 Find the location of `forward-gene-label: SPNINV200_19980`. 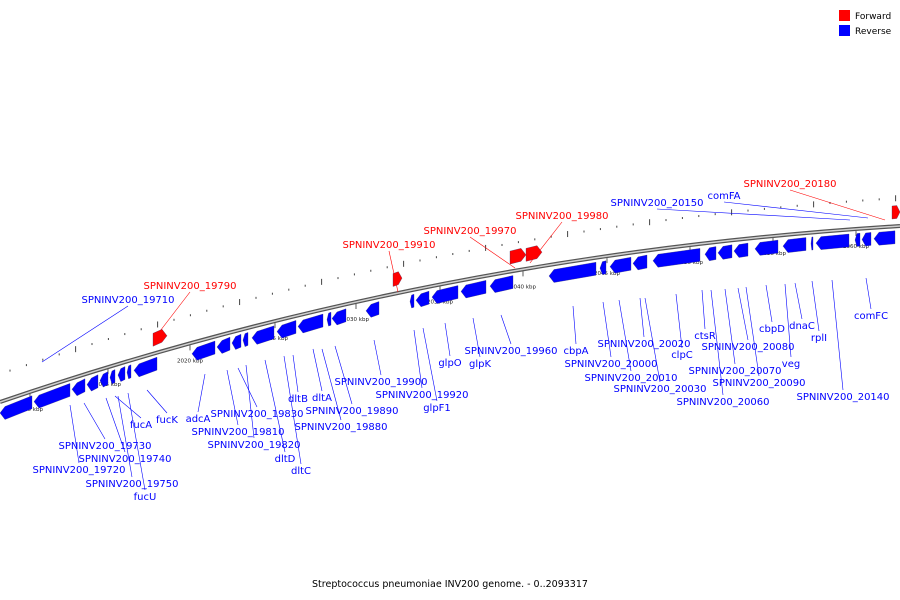

forward-gene-label: SPNINV200_19980 is located at coordinates (561, 216).